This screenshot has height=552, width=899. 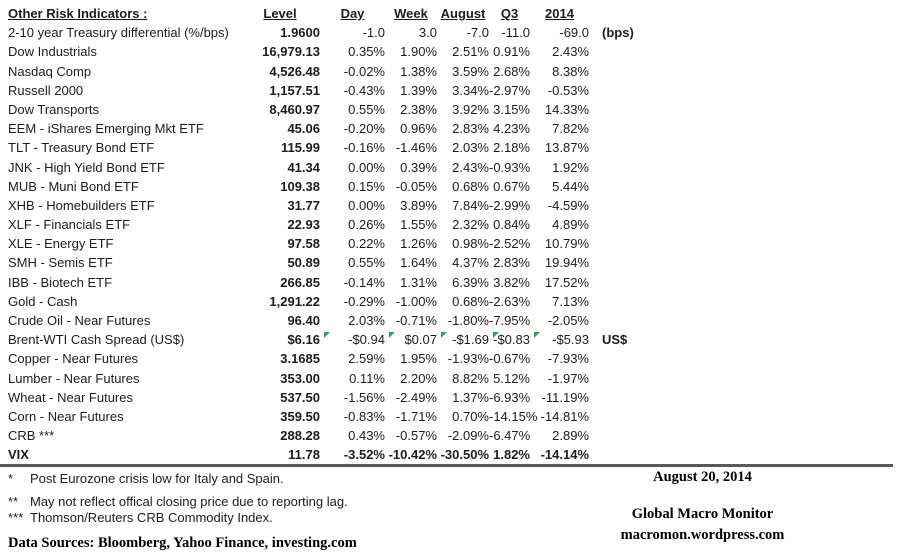 I want to click on cell-week: -1.00%, so click(x=416, y=301).